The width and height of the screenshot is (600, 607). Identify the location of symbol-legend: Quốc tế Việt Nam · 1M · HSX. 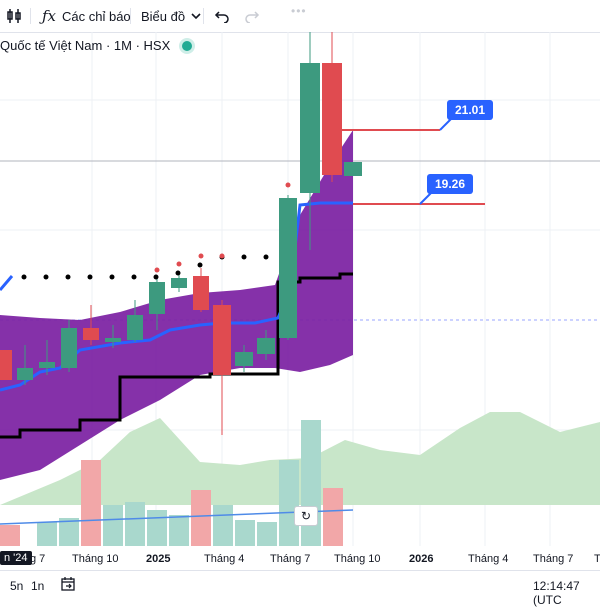
(96, 45).